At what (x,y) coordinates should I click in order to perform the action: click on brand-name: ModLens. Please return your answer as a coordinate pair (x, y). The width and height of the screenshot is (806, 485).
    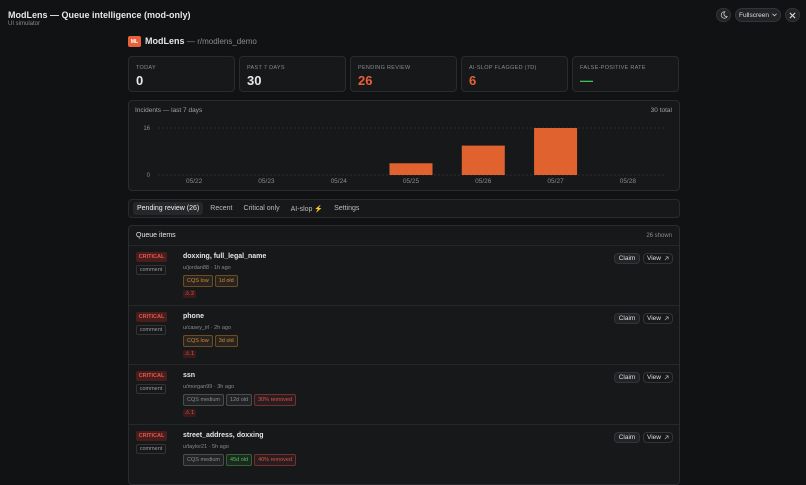
    Looking at the image, I should click on (165, 41).